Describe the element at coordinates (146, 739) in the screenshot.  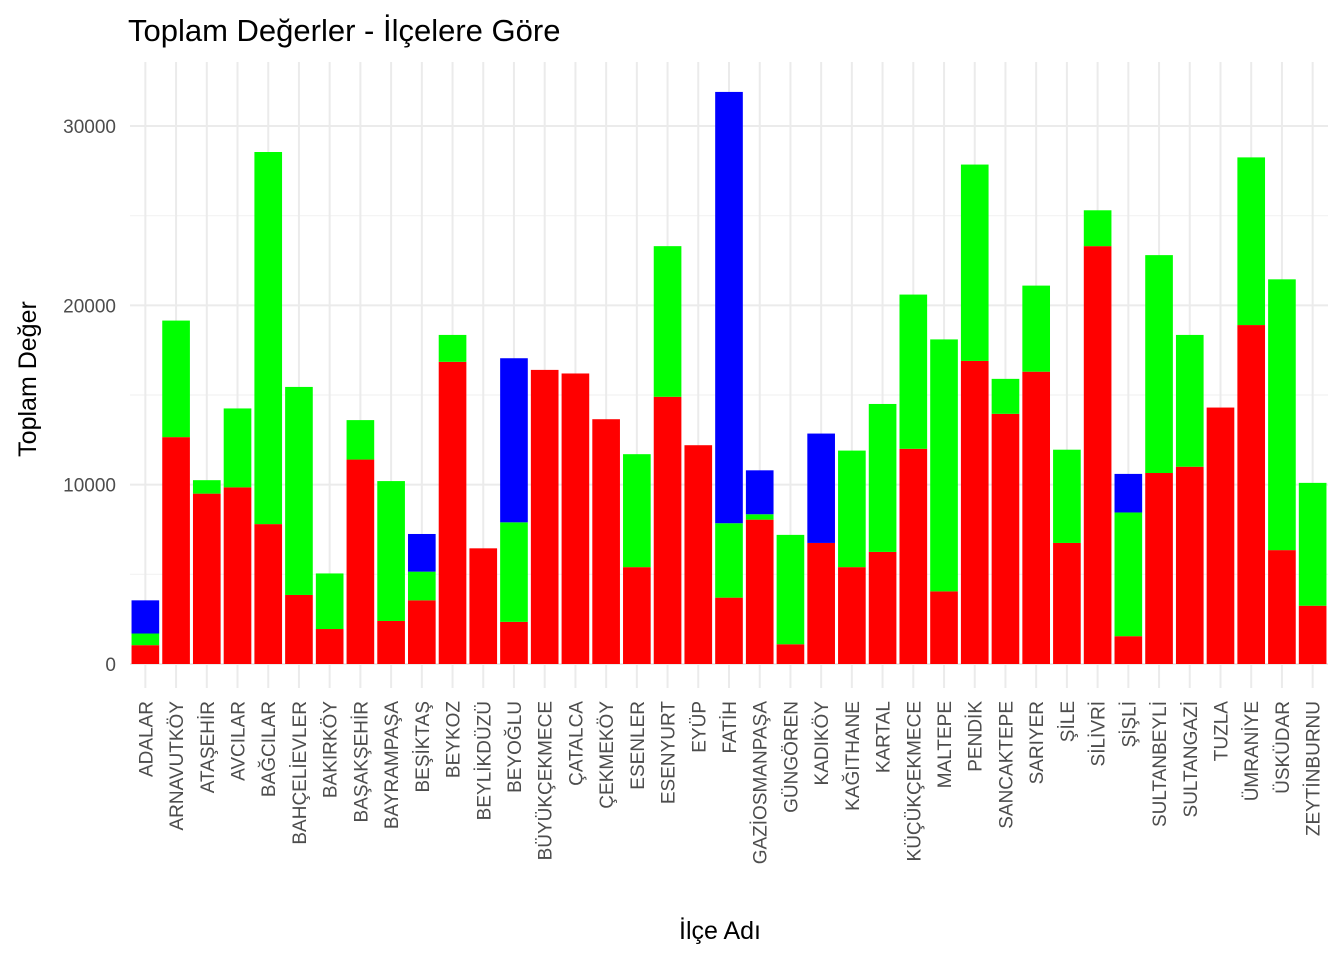
I see `x-tick-label: ADALAR` at that location.